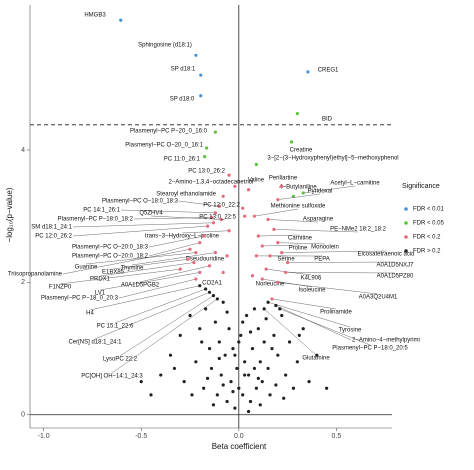  I want to click on point-label: Stearoyl ethanolamide, so click(186, 195).